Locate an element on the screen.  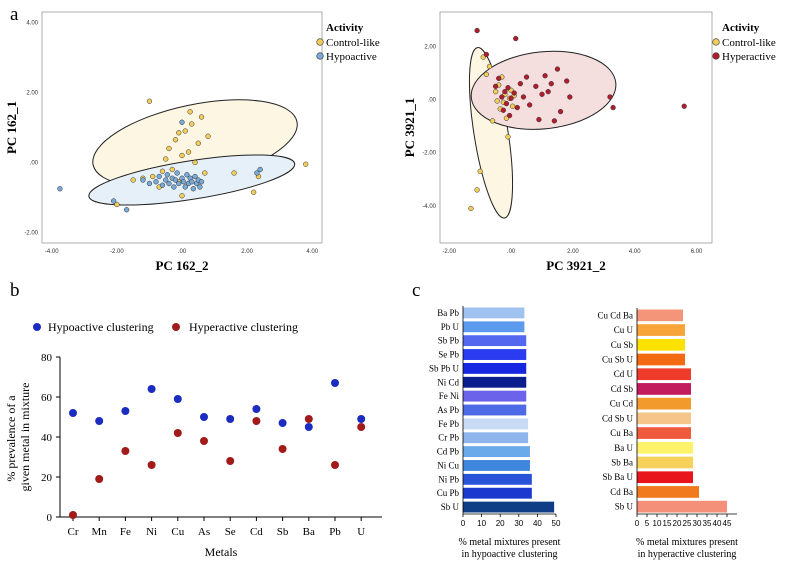
bar-cu-ba is located at coordinates (664, 433).